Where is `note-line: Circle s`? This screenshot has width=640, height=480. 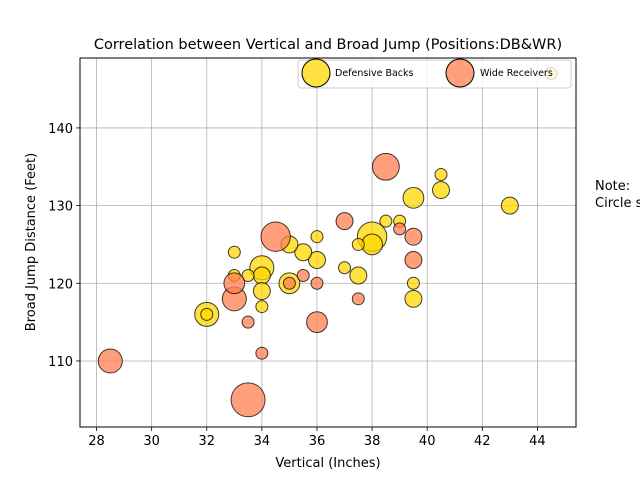 note-line: Circle s is located at coordinates (617, 203).